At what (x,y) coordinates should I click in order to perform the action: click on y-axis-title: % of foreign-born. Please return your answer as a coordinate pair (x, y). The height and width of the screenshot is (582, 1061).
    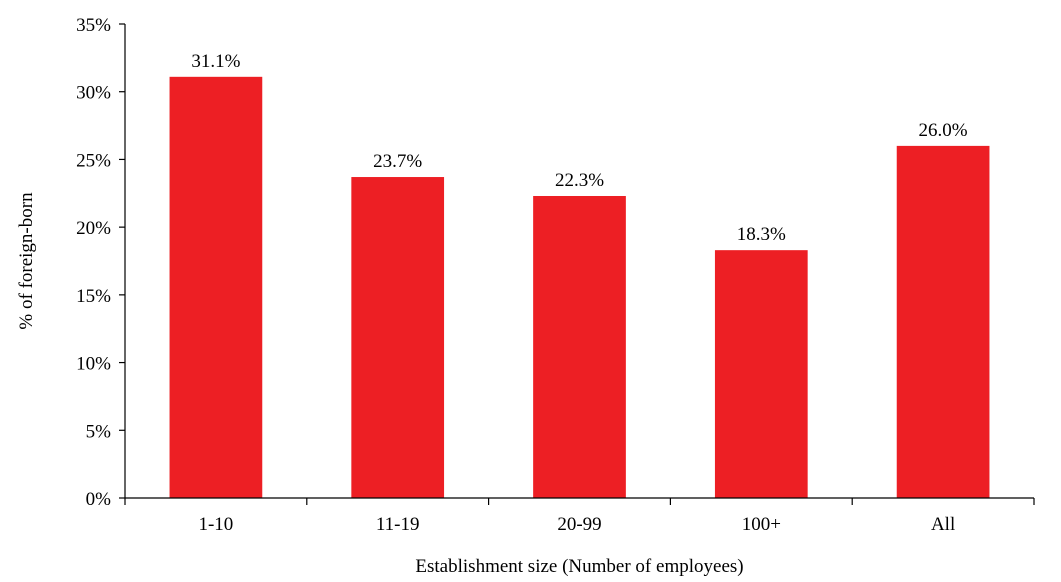
    Looking at the image, I should click on (26, 261).